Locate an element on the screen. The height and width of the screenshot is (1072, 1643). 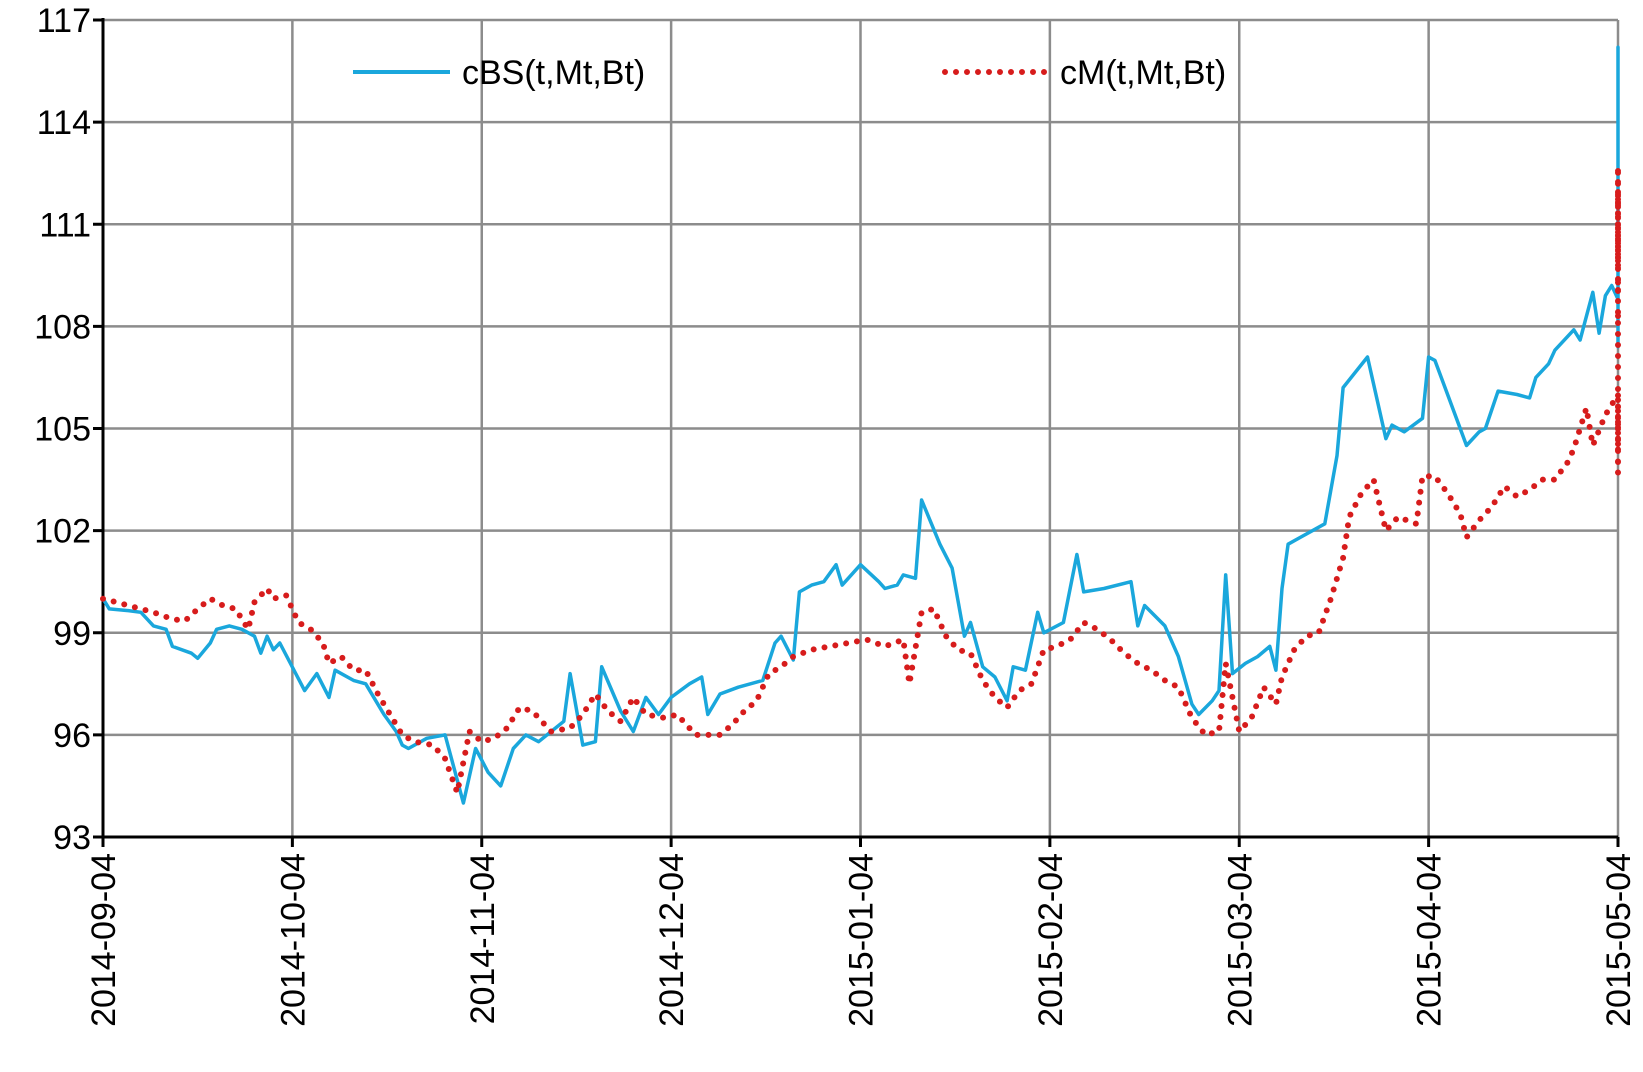
x-tick-label: 2015-05-04 is located at coordinates (1619, 940).